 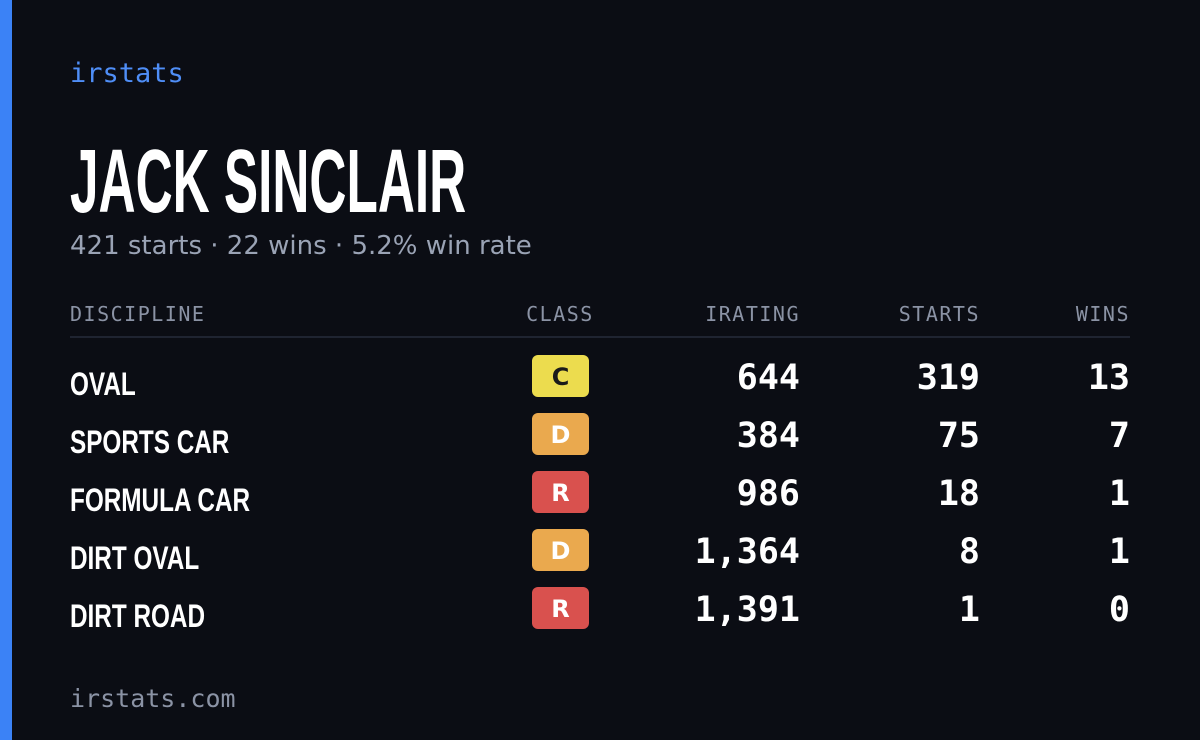 I want to click on discipline: FORMULA CAR, so click(x=160, y=501).